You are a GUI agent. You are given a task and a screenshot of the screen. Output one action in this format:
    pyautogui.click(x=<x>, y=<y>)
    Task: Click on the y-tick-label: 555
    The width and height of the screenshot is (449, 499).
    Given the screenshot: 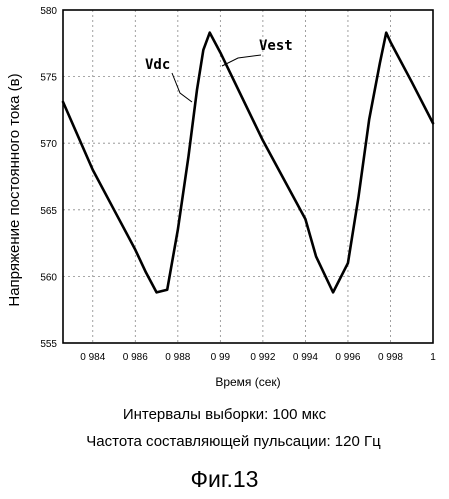 What is the action you would take?
    pyautogui.click(x=48, y=344)
    